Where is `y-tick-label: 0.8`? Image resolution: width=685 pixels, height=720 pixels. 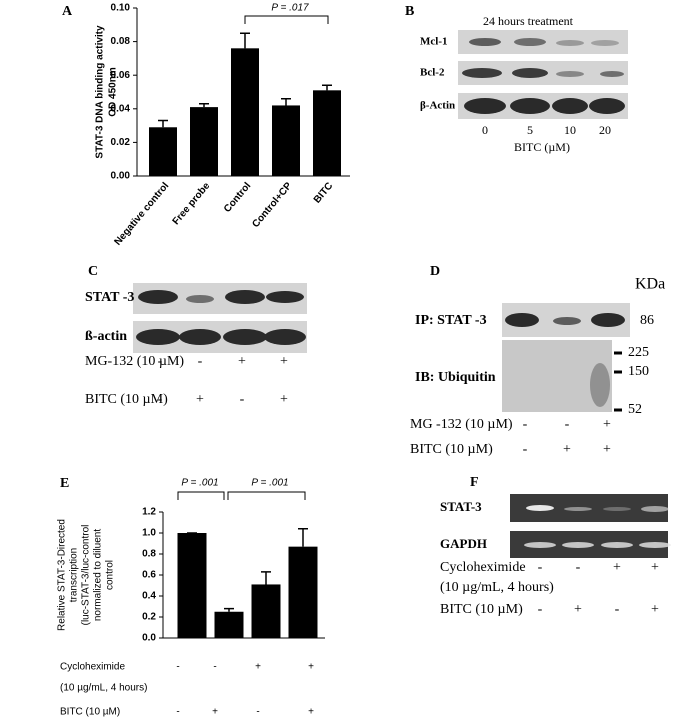 y-tick-label: 0.8 is located at coordinates (149, 554).